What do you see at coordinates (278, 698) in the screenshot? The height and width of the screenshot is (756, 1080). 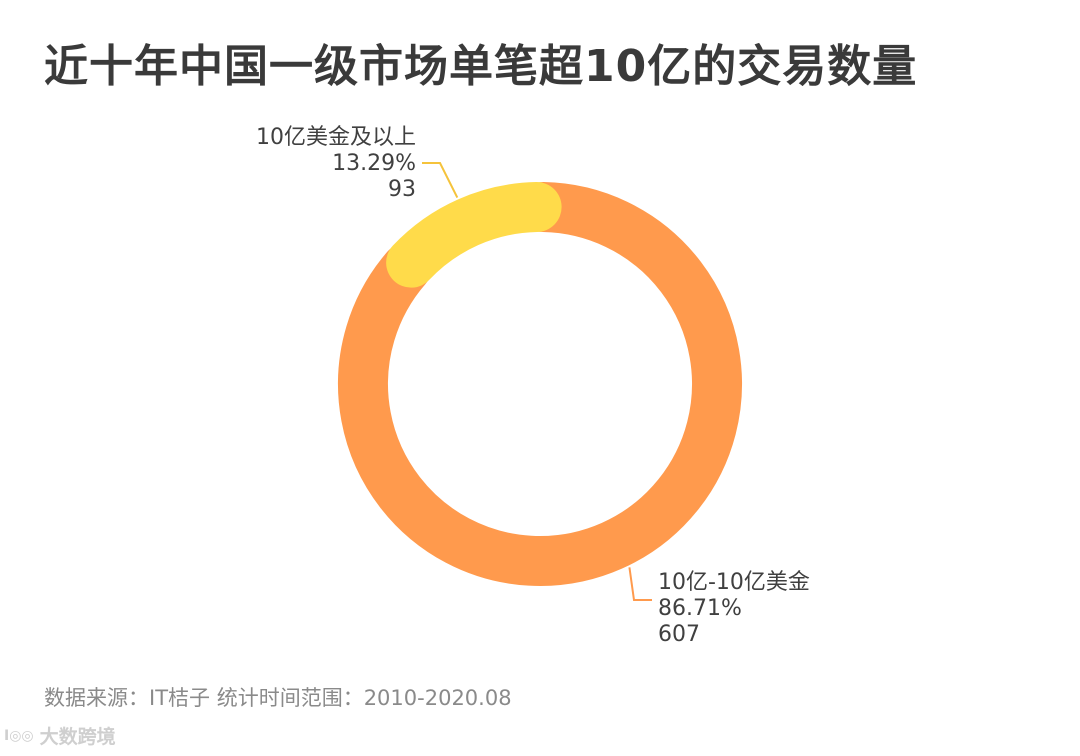 I see `data-source-note: 数据来源：IT桔子 统计时间范围：2010-2020.08` at bounding box center [278, 698].